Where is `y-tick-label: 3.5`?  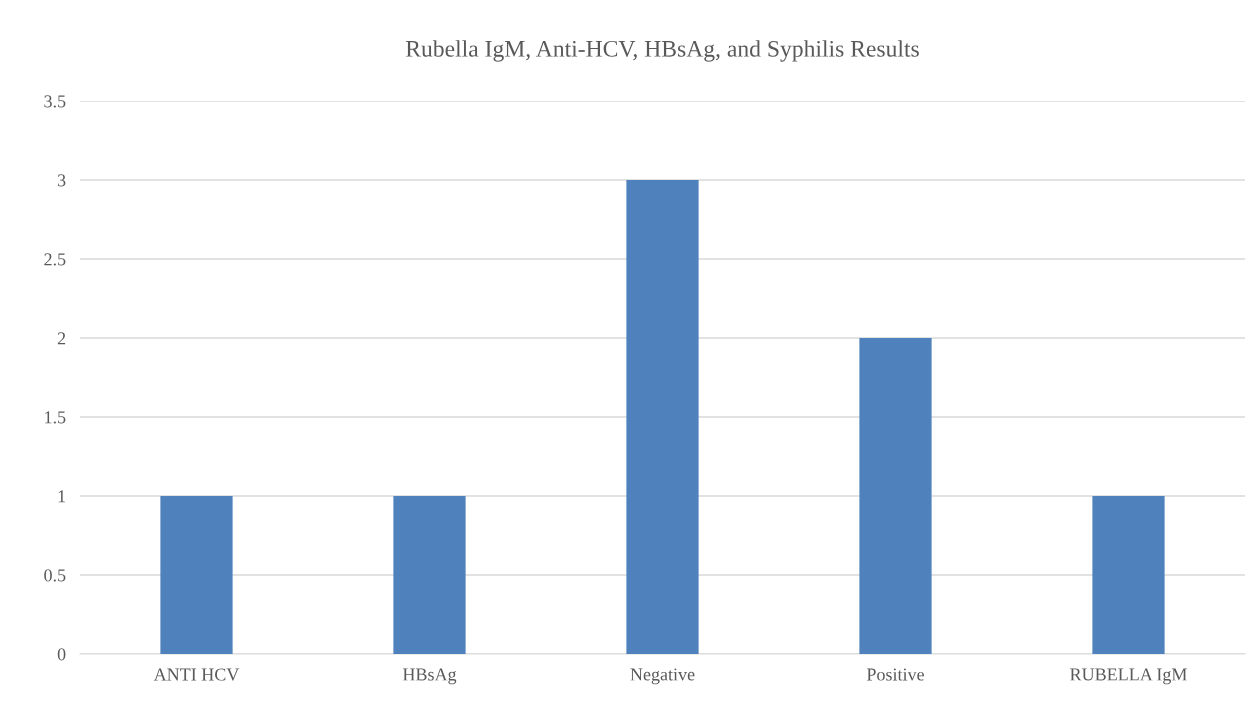
y-tick-label: 3.5 is located at coordinates (55, 101).